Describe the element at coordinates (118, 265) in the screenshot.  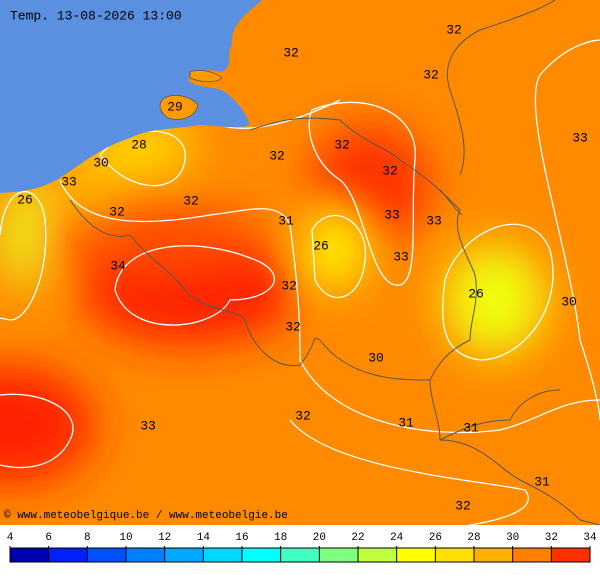
I see `contour-label: 34` at that location.